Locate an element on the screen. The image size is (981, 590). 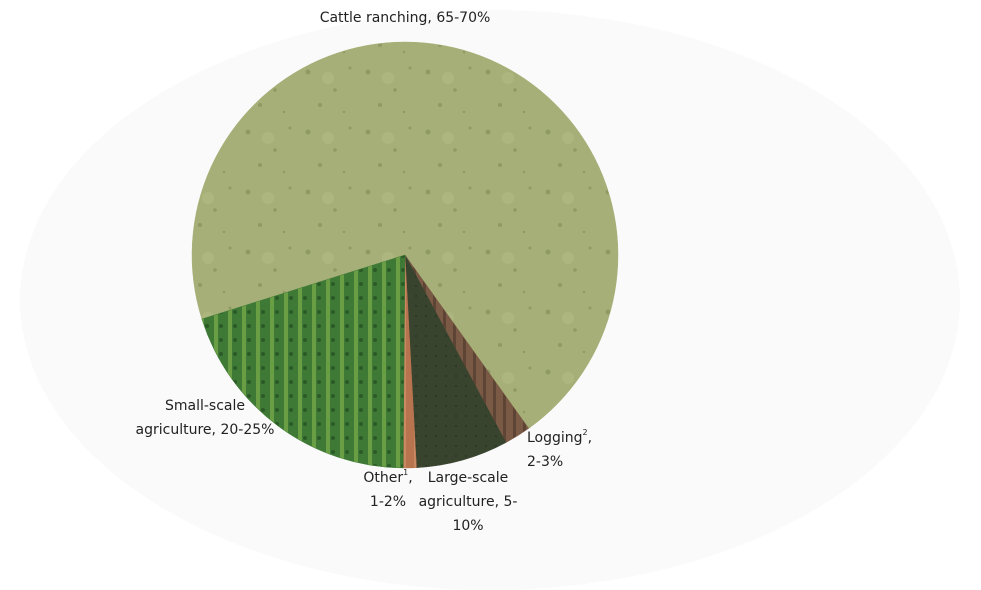
slice-label: Large-scale agriculture, 5-10% is located at coordinates (468, 502).